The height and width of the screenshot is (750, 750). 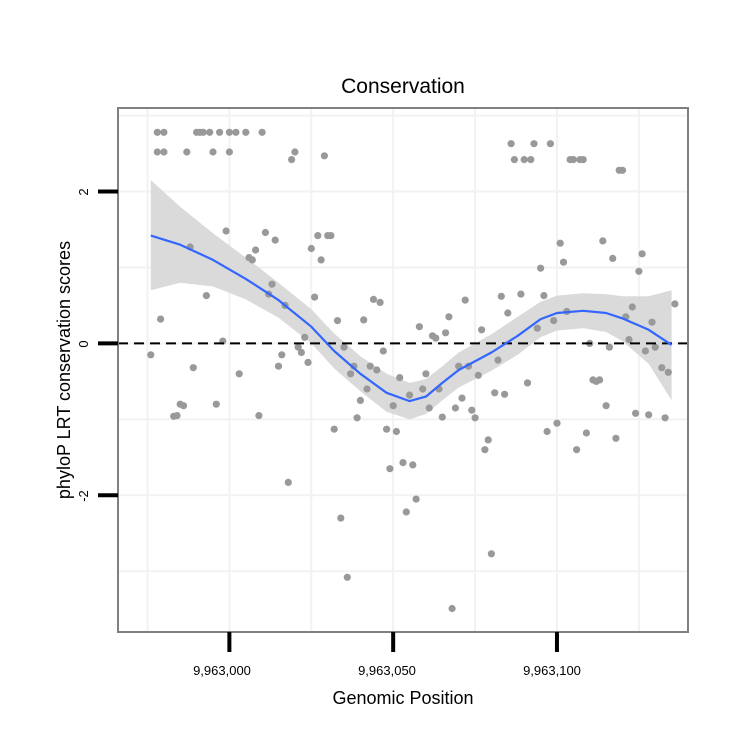 I want to click on y-tick-label-2: 0, so click(x=83, y=343).